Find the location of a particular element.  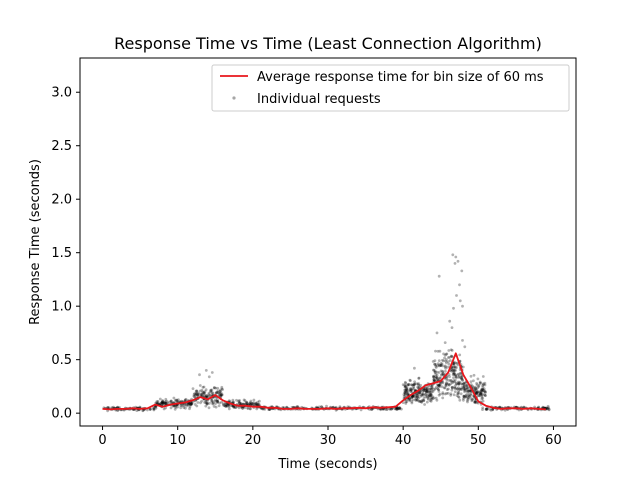

average-line-layer is located at coordinates (324, 381).